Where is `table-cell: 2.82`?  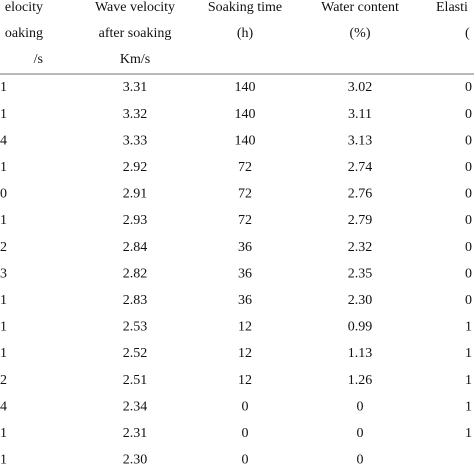
table-cell: 2.82 is located at coordinates (135, 273).